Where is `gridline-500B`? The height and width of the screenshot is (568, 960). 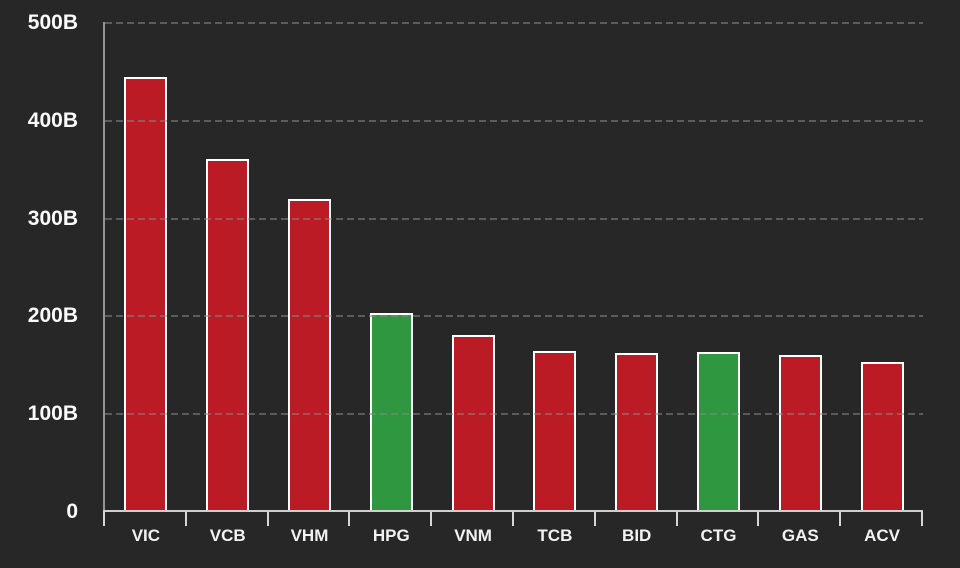
gridline-500B is located at coordinates (514, 23).